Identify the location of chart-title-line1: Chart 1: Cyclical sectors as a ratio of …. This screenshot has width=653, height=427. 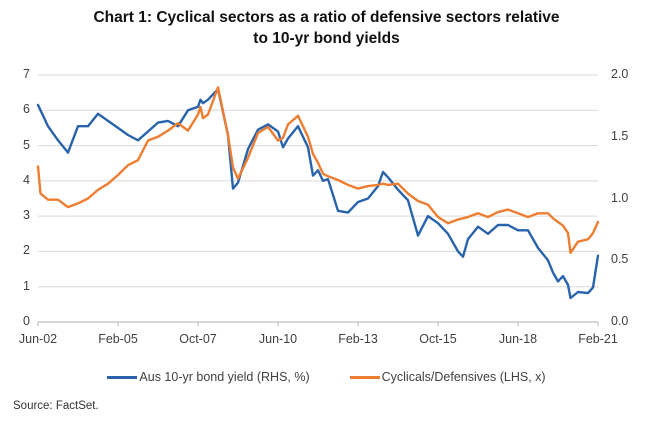
(326, 17).